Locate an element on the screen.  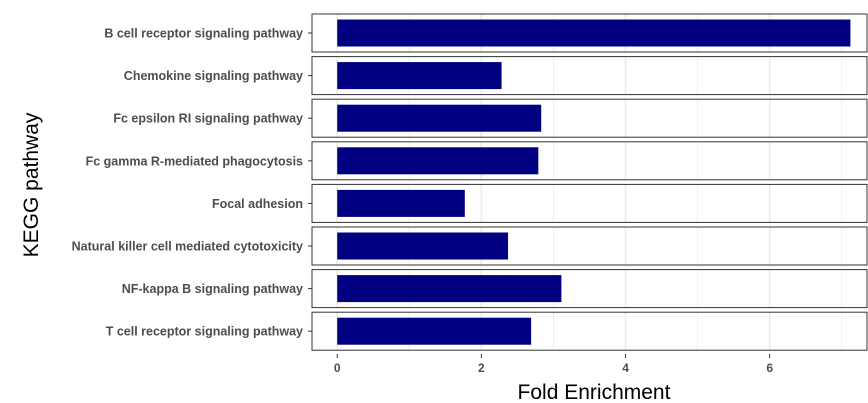
category-label-4: Fc gamma R-mediated phagocytosis is located at coordinates (194, 161).